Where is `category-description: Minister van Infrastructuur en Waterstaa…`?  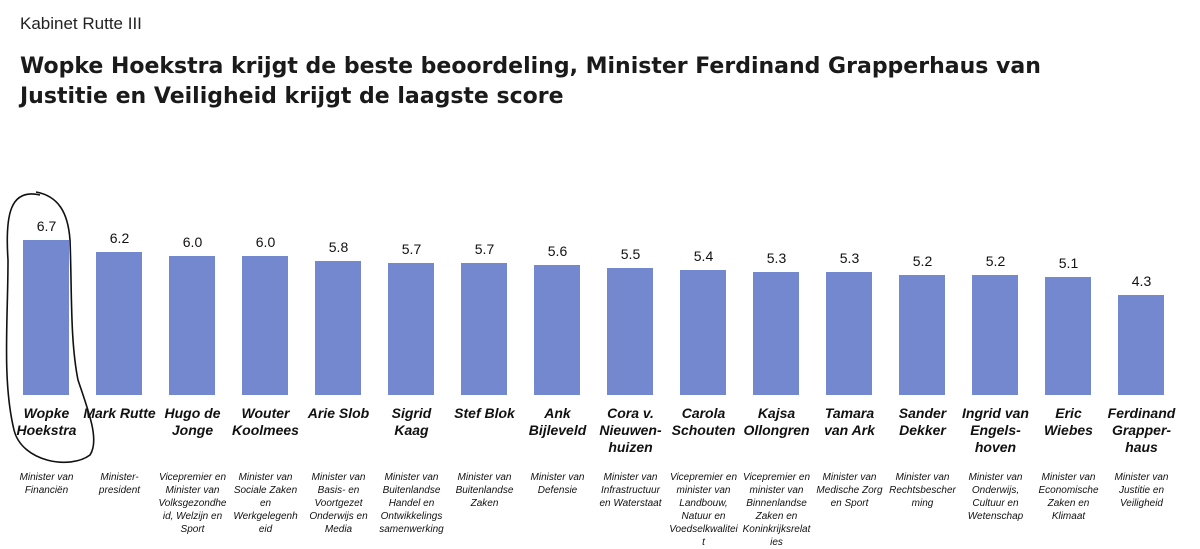 category-description: Minister van Infrastructuur en Waterstaa… is located at coordinates (630, 490).